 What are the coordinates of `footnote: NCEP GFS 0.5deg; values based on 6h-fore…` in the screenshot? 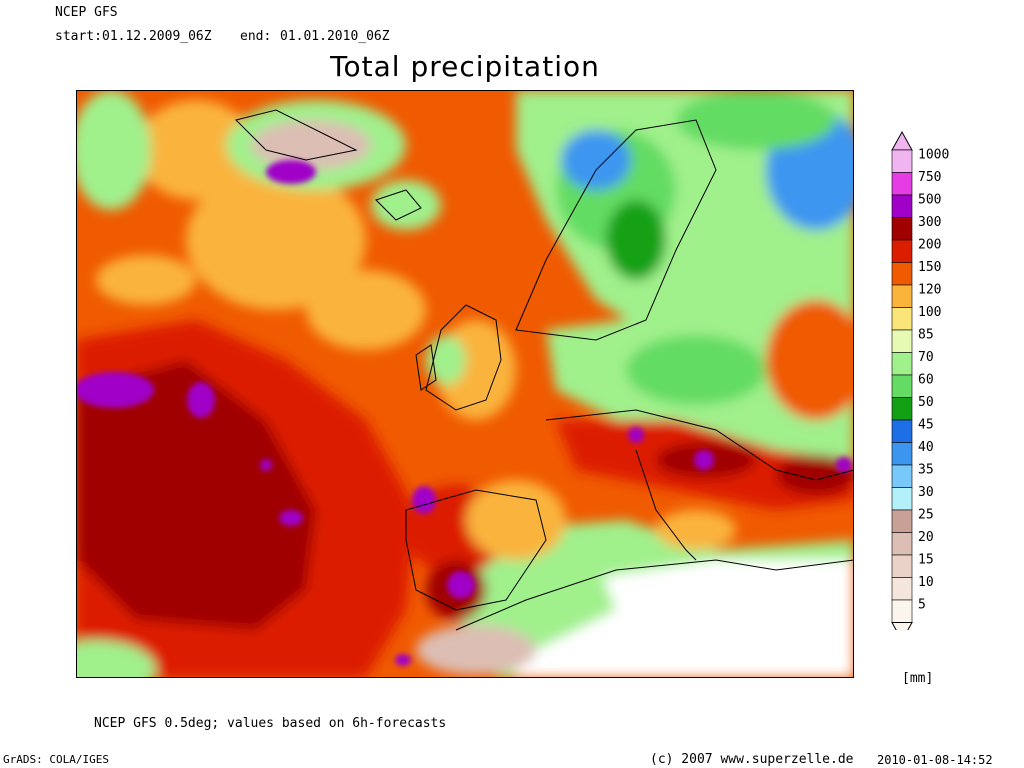 It's located at (270, 723).